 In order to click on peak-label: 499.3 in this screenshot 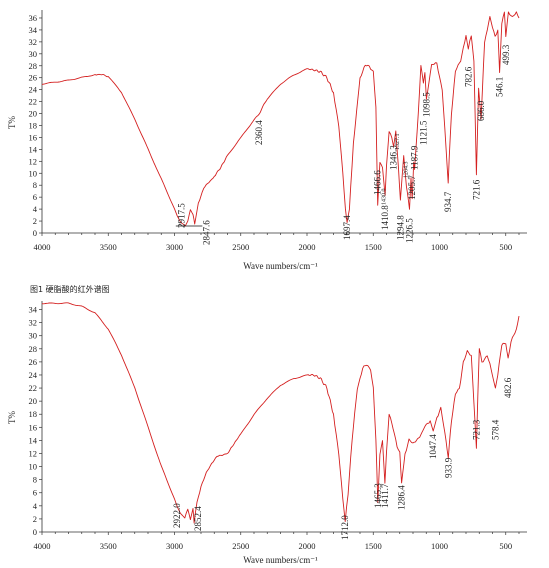, I will do `click(506, 54)`.